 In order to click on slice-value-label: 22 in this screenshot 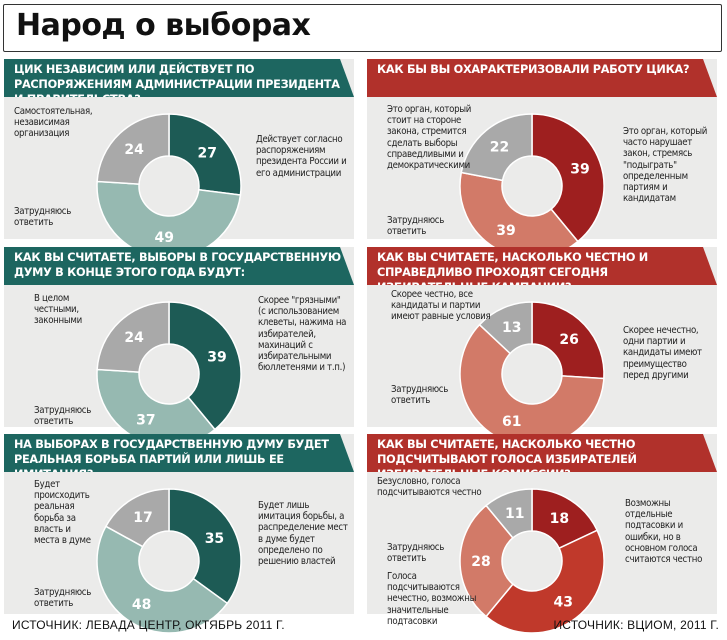, I will do `click(499, 148)`.